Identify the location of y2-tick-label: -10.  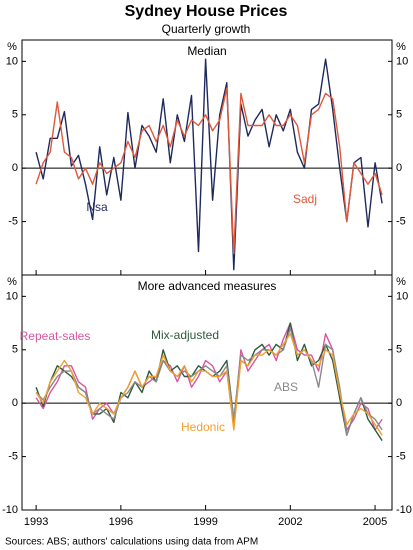
(404, 510).